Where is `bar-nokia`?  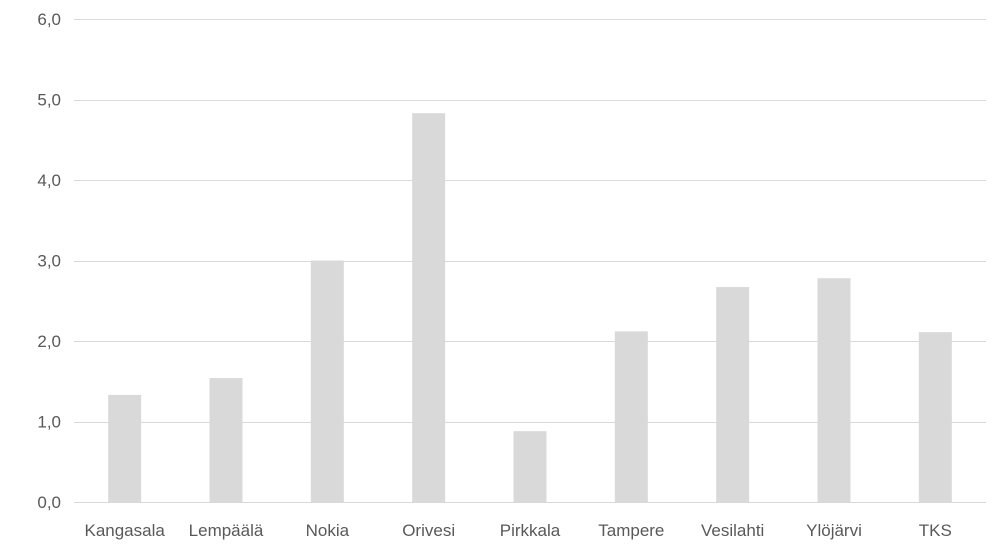
bar-nokia is located at coordinates (327, 381).